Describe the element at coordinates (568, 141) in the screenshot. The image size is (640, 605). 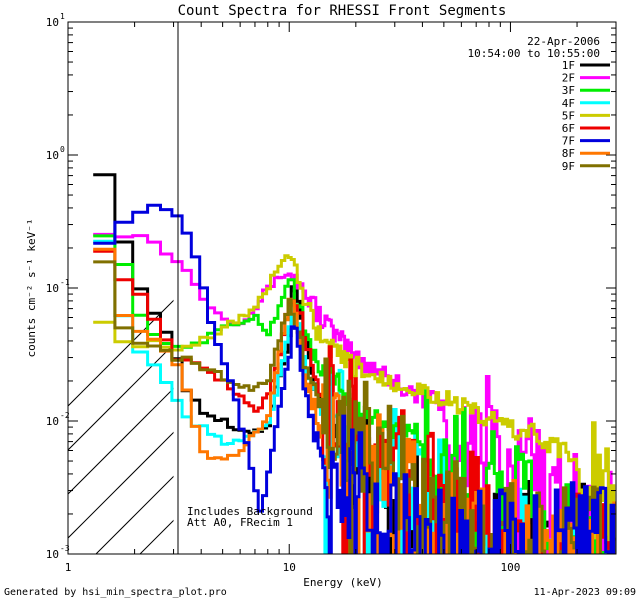
I see `legend-label-7F: 7F` at that location.